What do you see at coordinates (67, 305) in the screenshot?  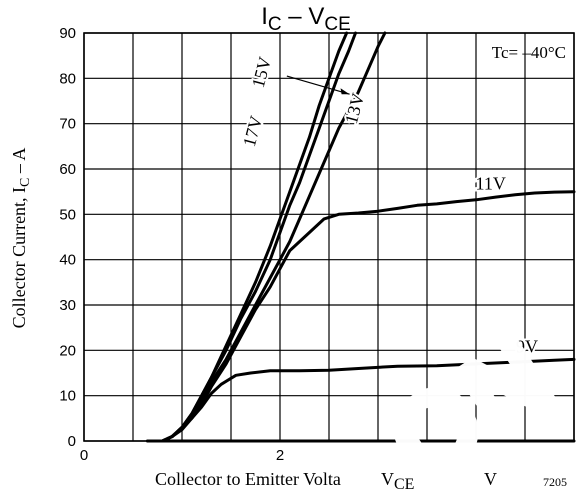 I see `y-tick-label: 30` at bounding box center [67, 305].